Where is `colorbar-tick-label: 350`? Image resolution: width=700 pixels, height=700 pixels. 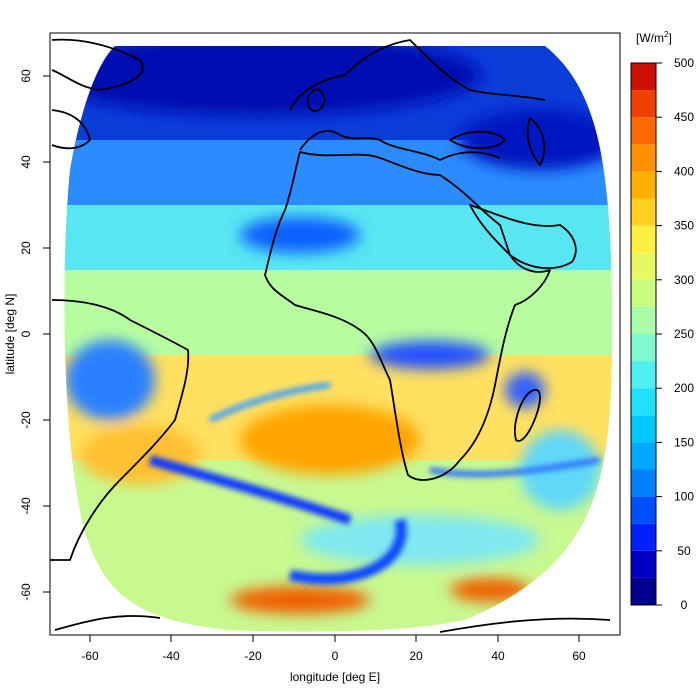 colorbar-tick-label: 350 is located at coordinates (684, 226).